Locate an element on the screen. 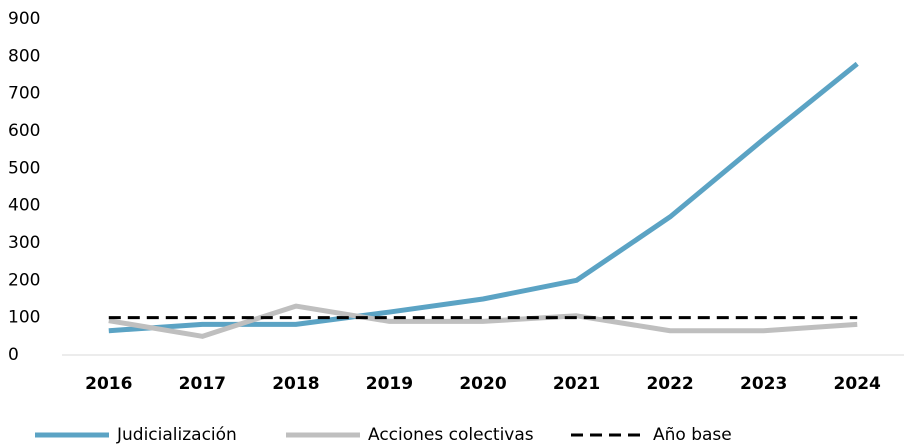  y-tick-label: 500 is located at coordinates (24, 168).